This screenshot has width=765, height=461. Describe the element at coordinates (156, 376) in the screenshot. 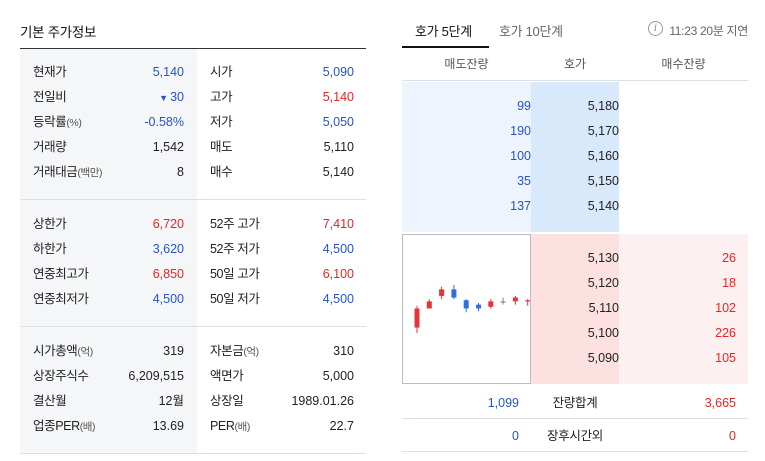

I see `listed-shares-value: 6,209,515` at that location.